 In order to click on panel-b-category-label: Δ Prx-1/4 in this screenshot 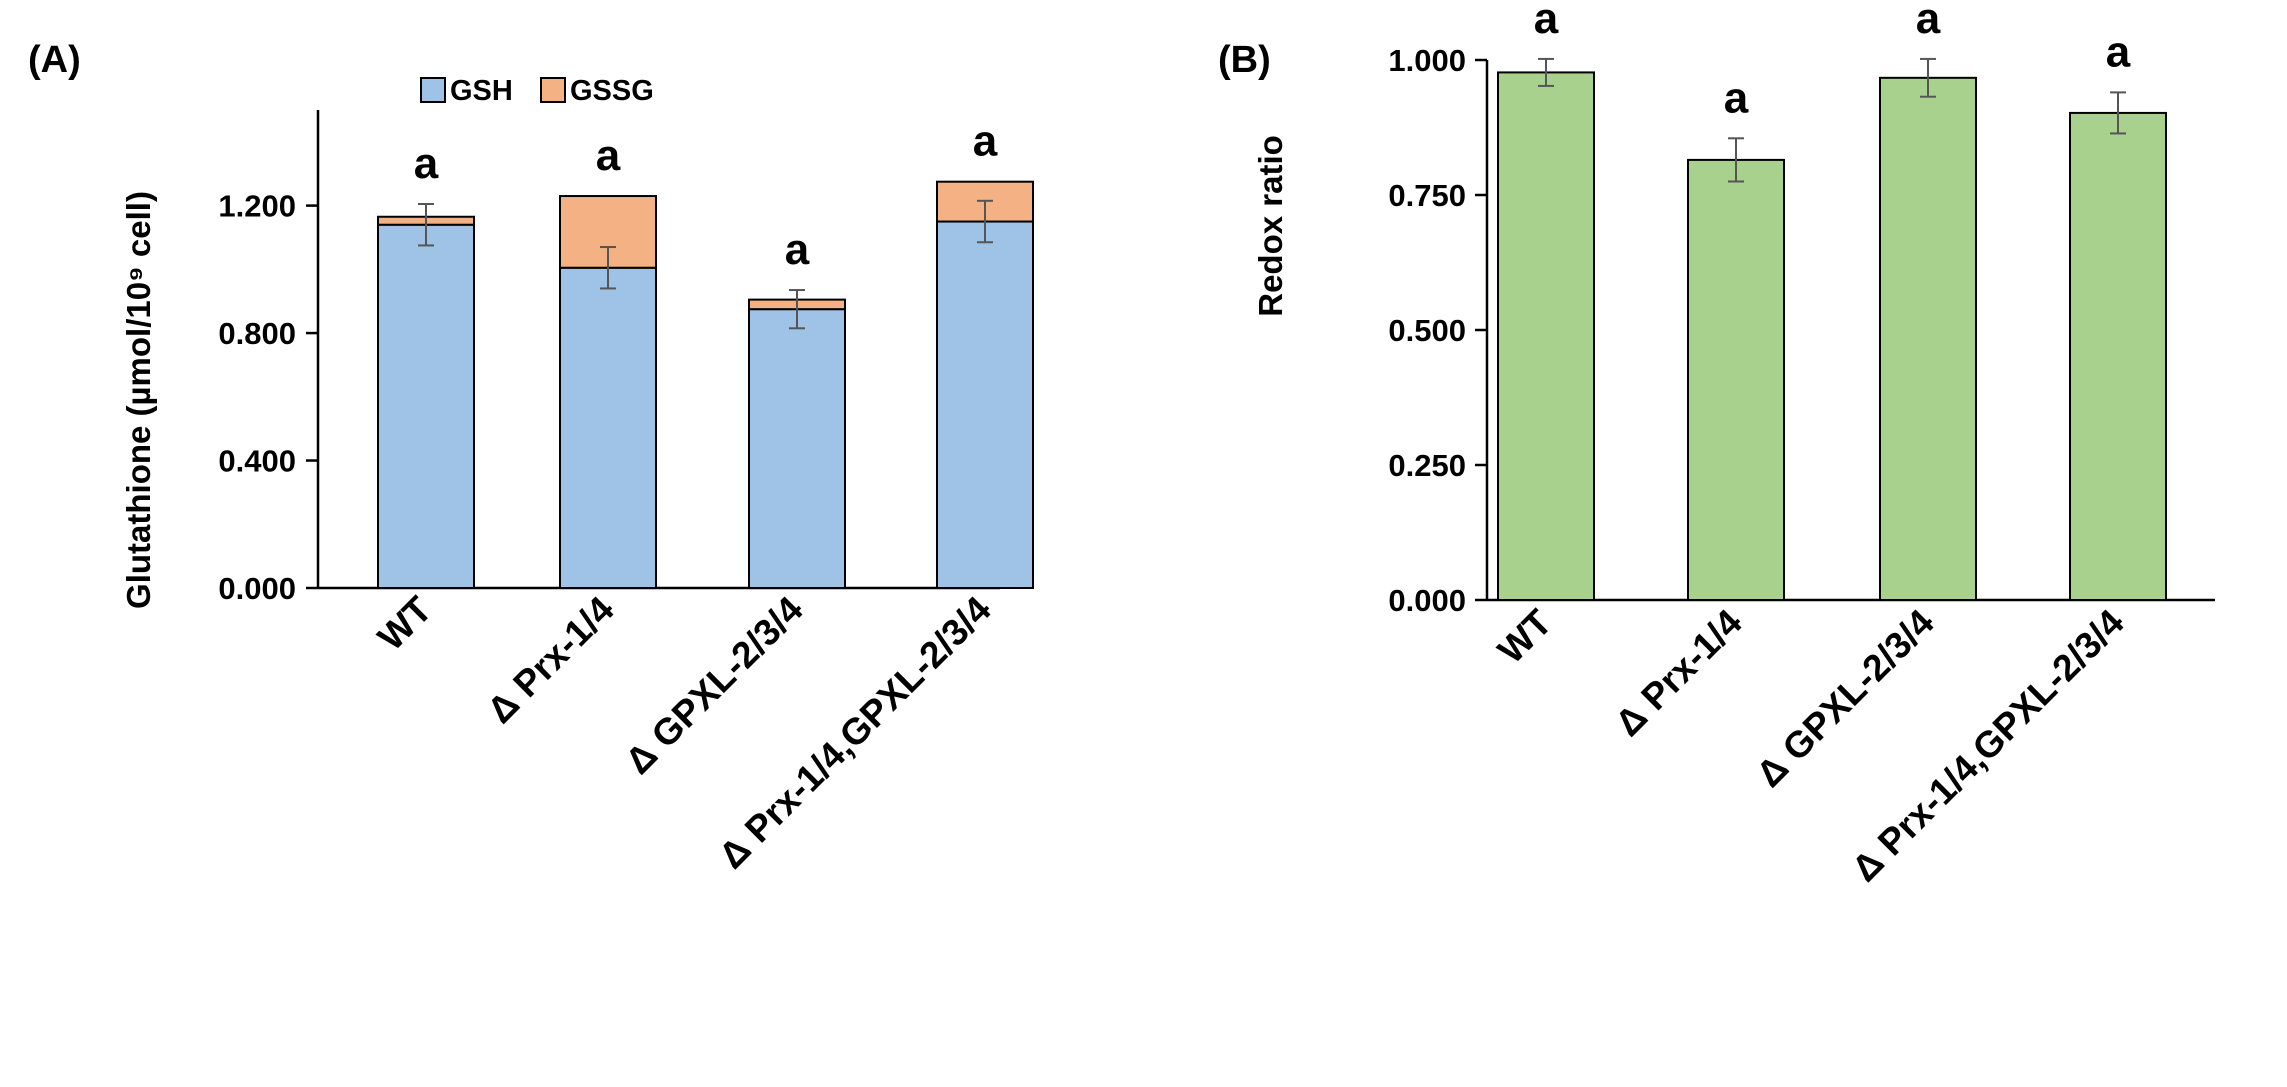, I will do `click(1678, 672)`.